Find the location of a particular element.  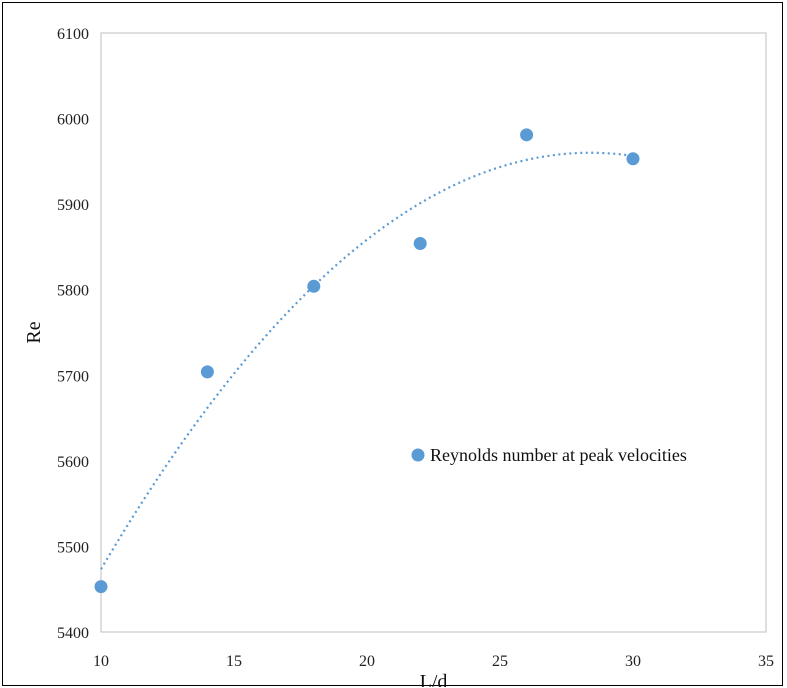

x-tick-label: 30 is located at coordinates (633, 661).